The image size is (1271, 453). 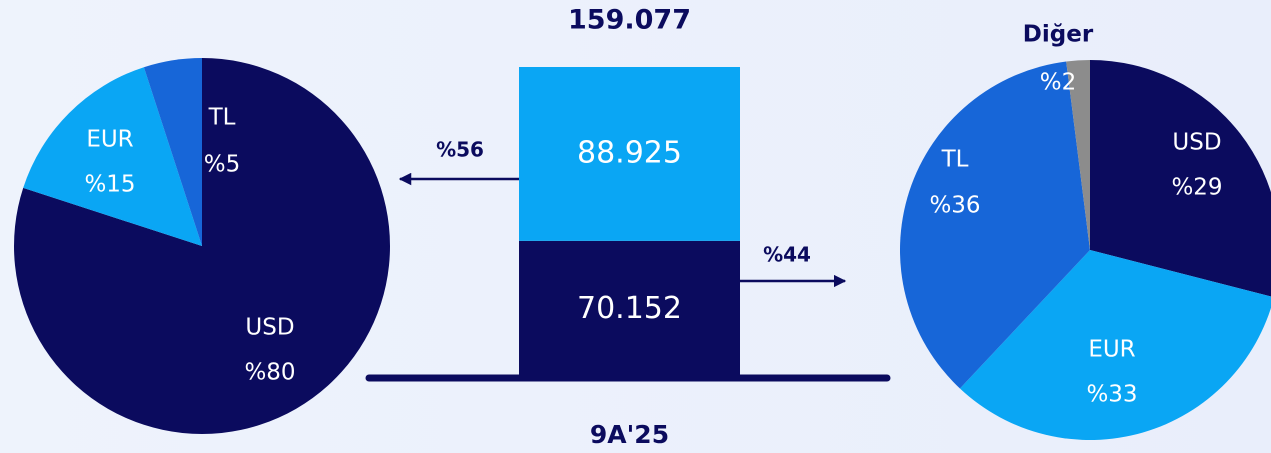 I want to click on slice-label: %2, so click(x=1058, y=83).